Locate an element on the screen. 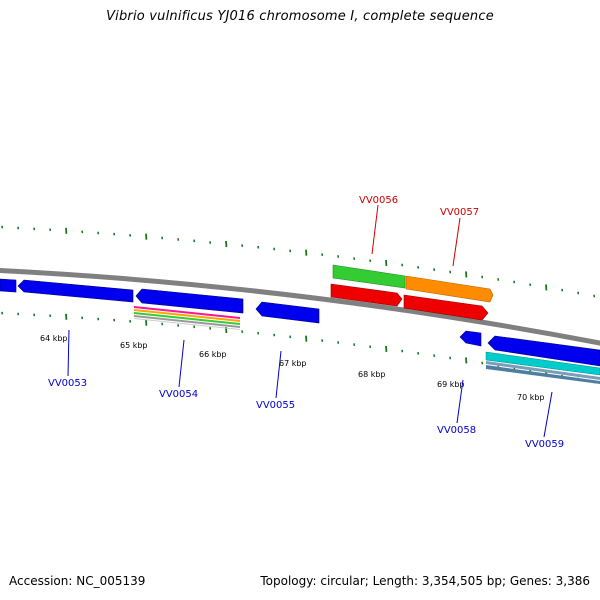 The width and height of the screenshot is (600, 600). gene-feature-vv0056-red is located at coordinates (366, 295).